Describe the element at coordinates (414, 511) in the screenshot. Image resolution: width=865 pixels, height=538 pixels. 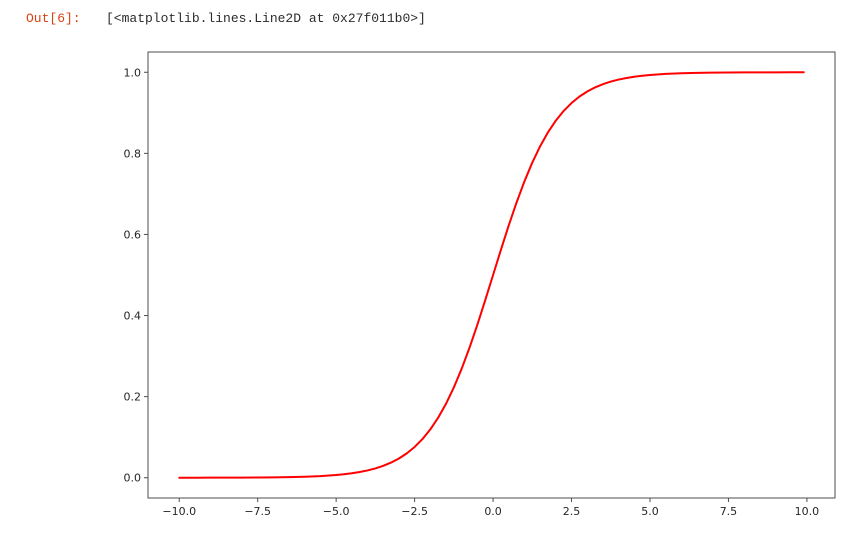
I see `x-tick-label: −2.5` at that location.